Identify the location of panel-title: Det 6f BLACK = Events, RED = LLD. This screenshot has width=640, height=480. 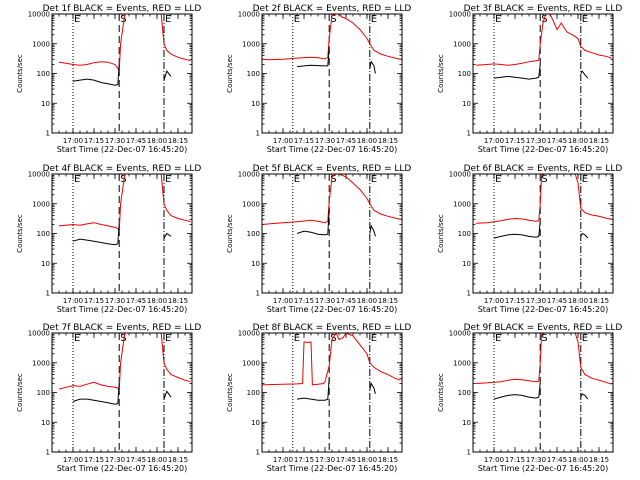
(543, 169).